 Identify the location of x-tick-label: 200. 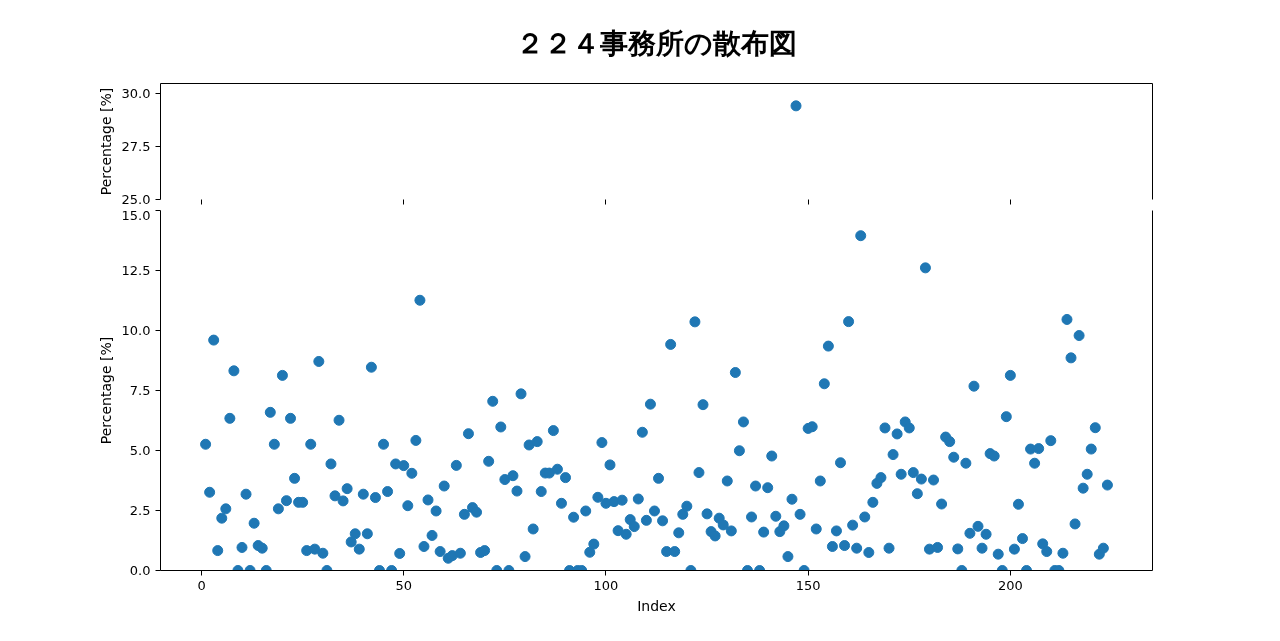
(1010, 585).